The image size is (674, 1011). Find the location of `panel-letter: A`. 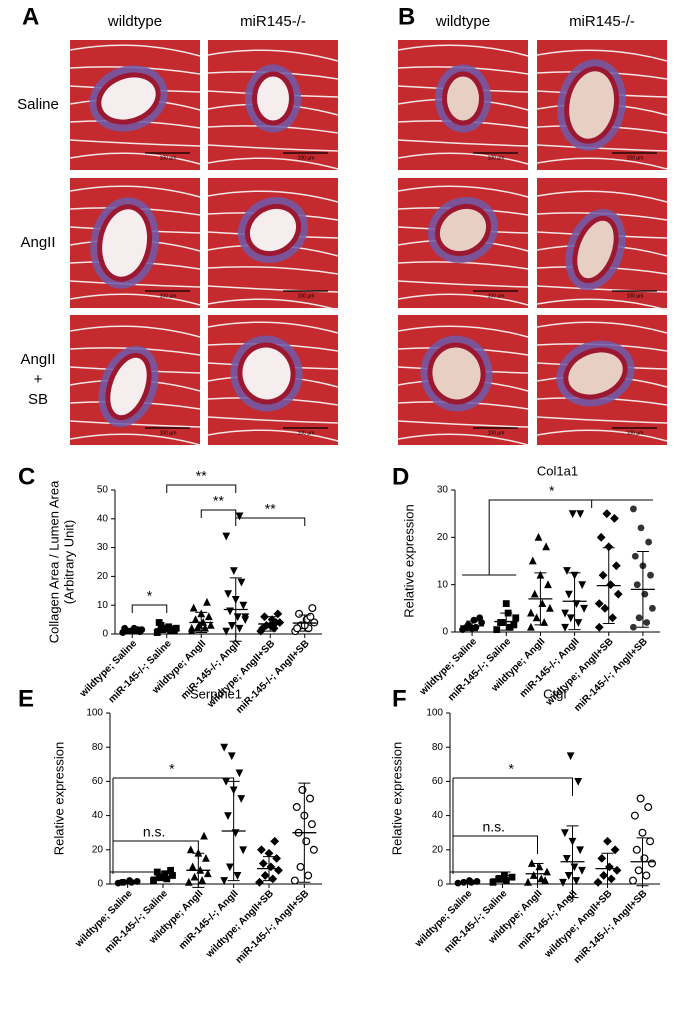

panel-letter: A is located at coordinates (30, 16).